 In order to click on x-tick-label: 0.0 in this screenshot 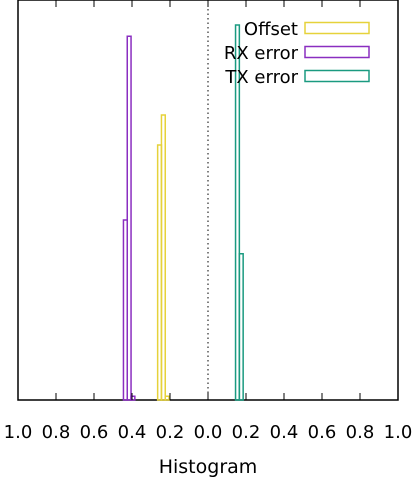, I will do `click(208, 432)`.